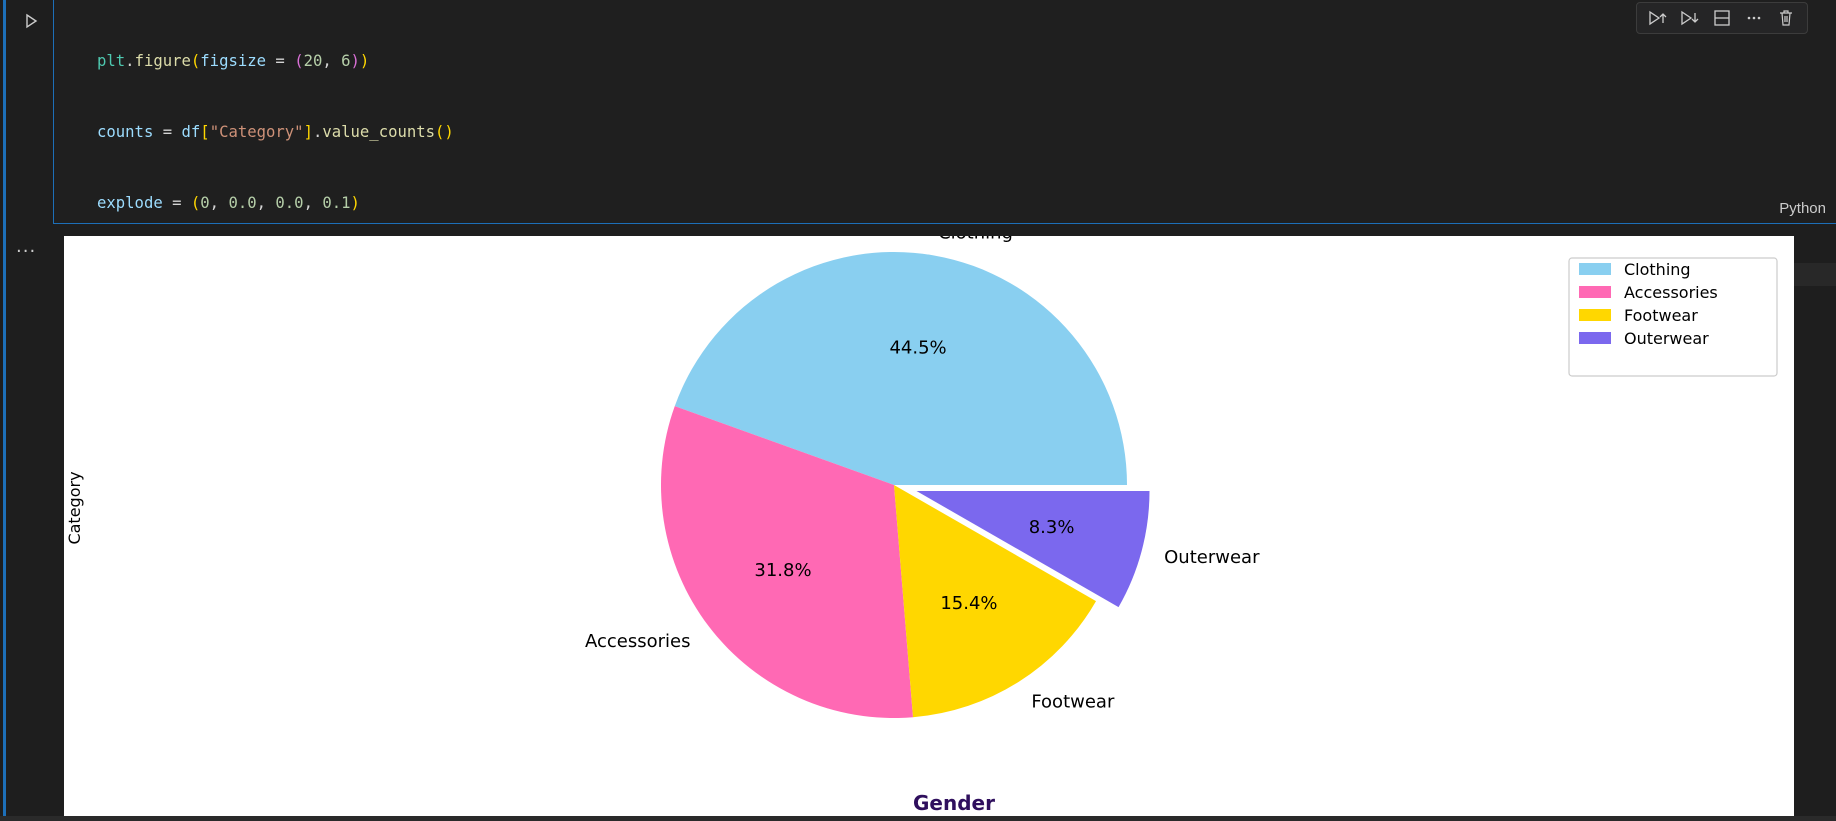  Describe the element at coordinates (638, 641) in the screenshot. I see `pie-category-label: Accessories` at that location.